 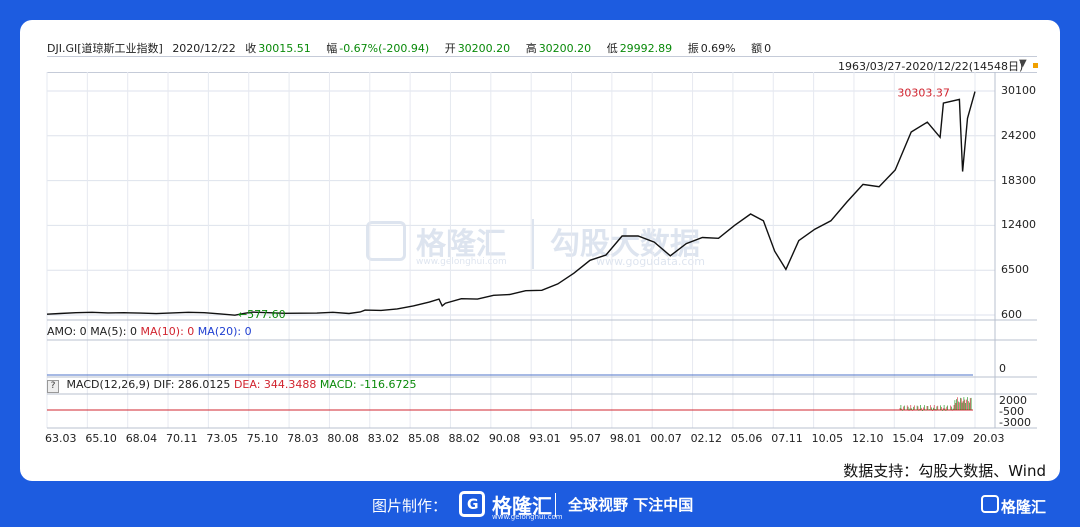 I want to click on amp-value: 0.69%, so click(x=718, y=48).